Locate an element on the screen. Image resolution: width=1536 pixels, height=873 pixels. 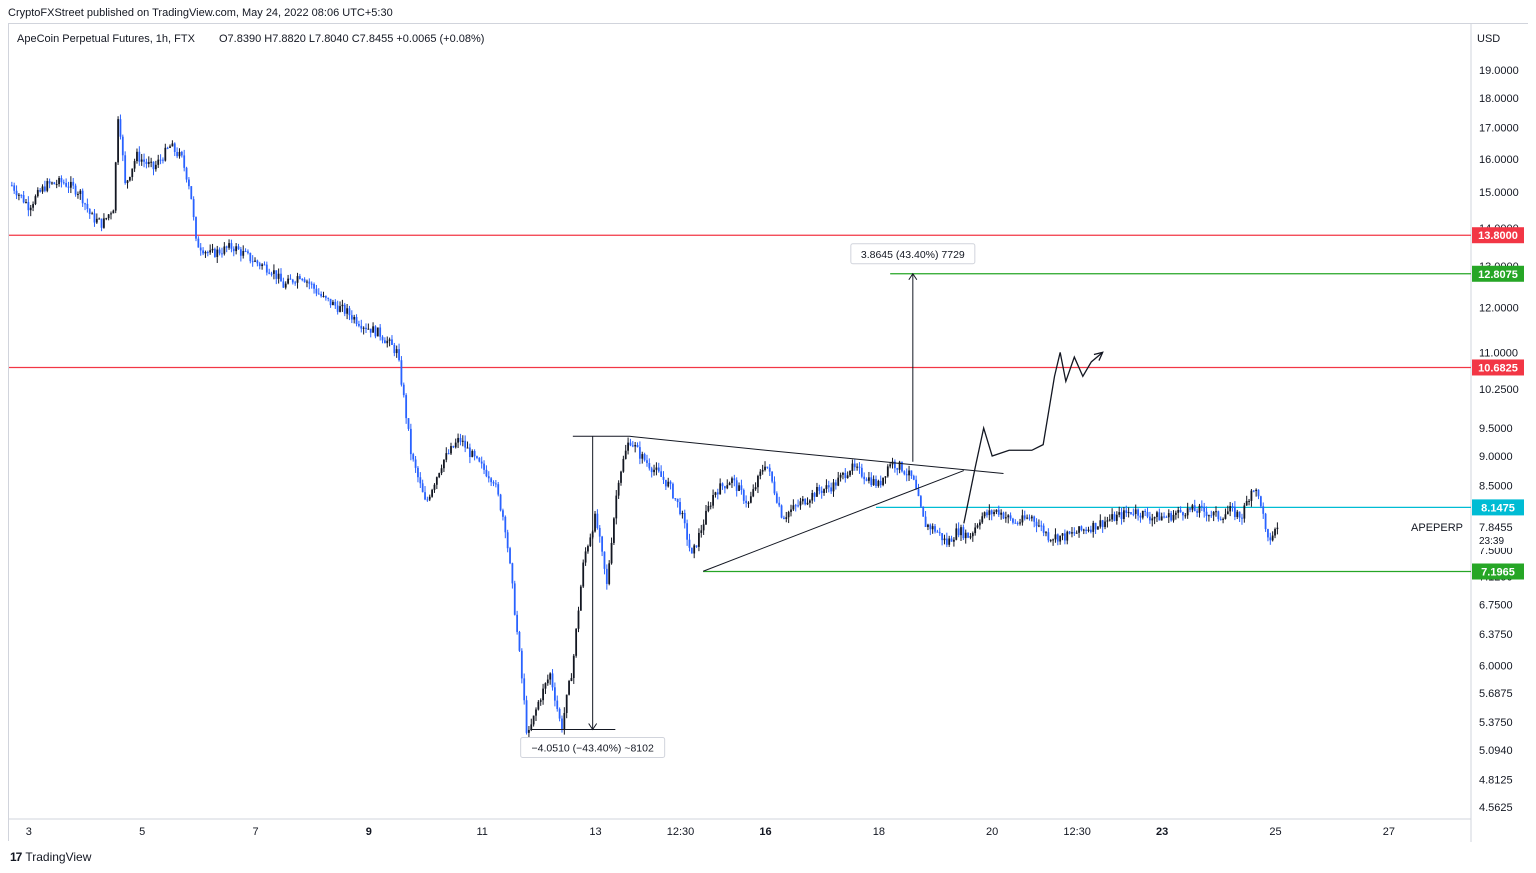
measure-up-label-box is located at coordinates (913, 254).